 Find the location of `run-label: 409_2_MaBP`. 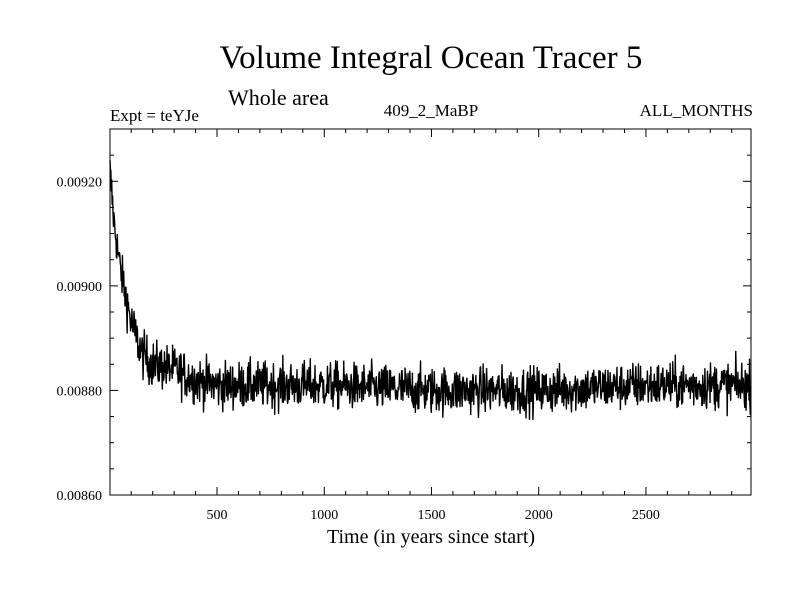

run-label: 409_2_MaBP is located at coordinates (431, 110).